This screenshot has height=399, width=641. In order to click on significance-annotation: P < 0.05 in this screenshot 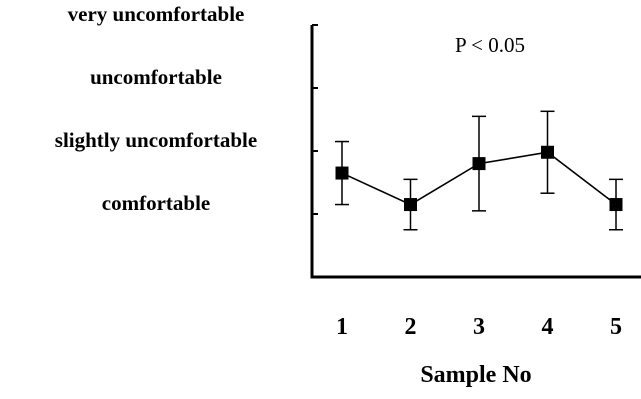, I will do `click(490, 45)`.